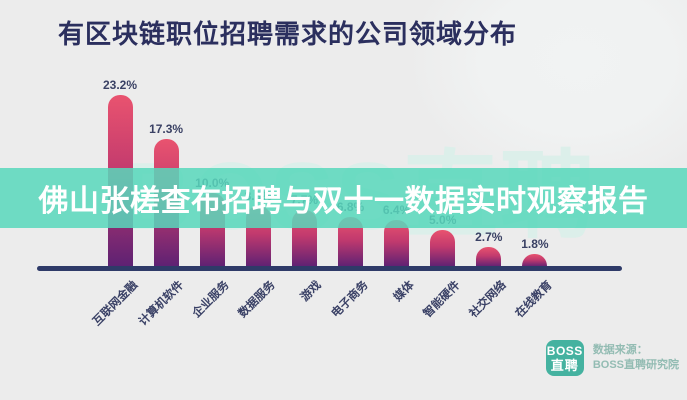 The image size is (687, 400). Describe the element at coordinates (161, 304) in the screenshot. I see `x-axis-label: 计算机软件` at that location.